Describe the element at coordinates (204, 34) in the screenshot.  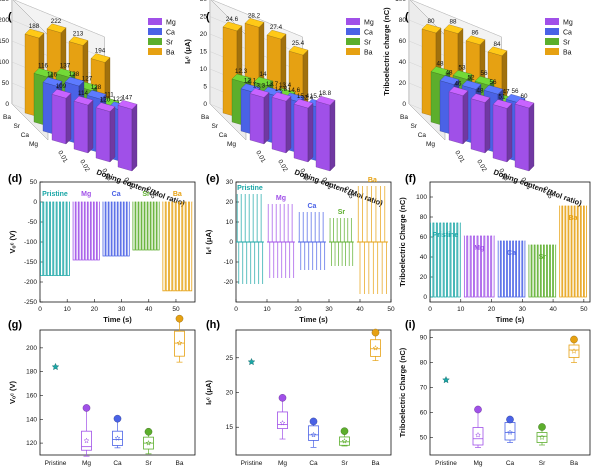
I see `z-tick-label: 20` at that location.